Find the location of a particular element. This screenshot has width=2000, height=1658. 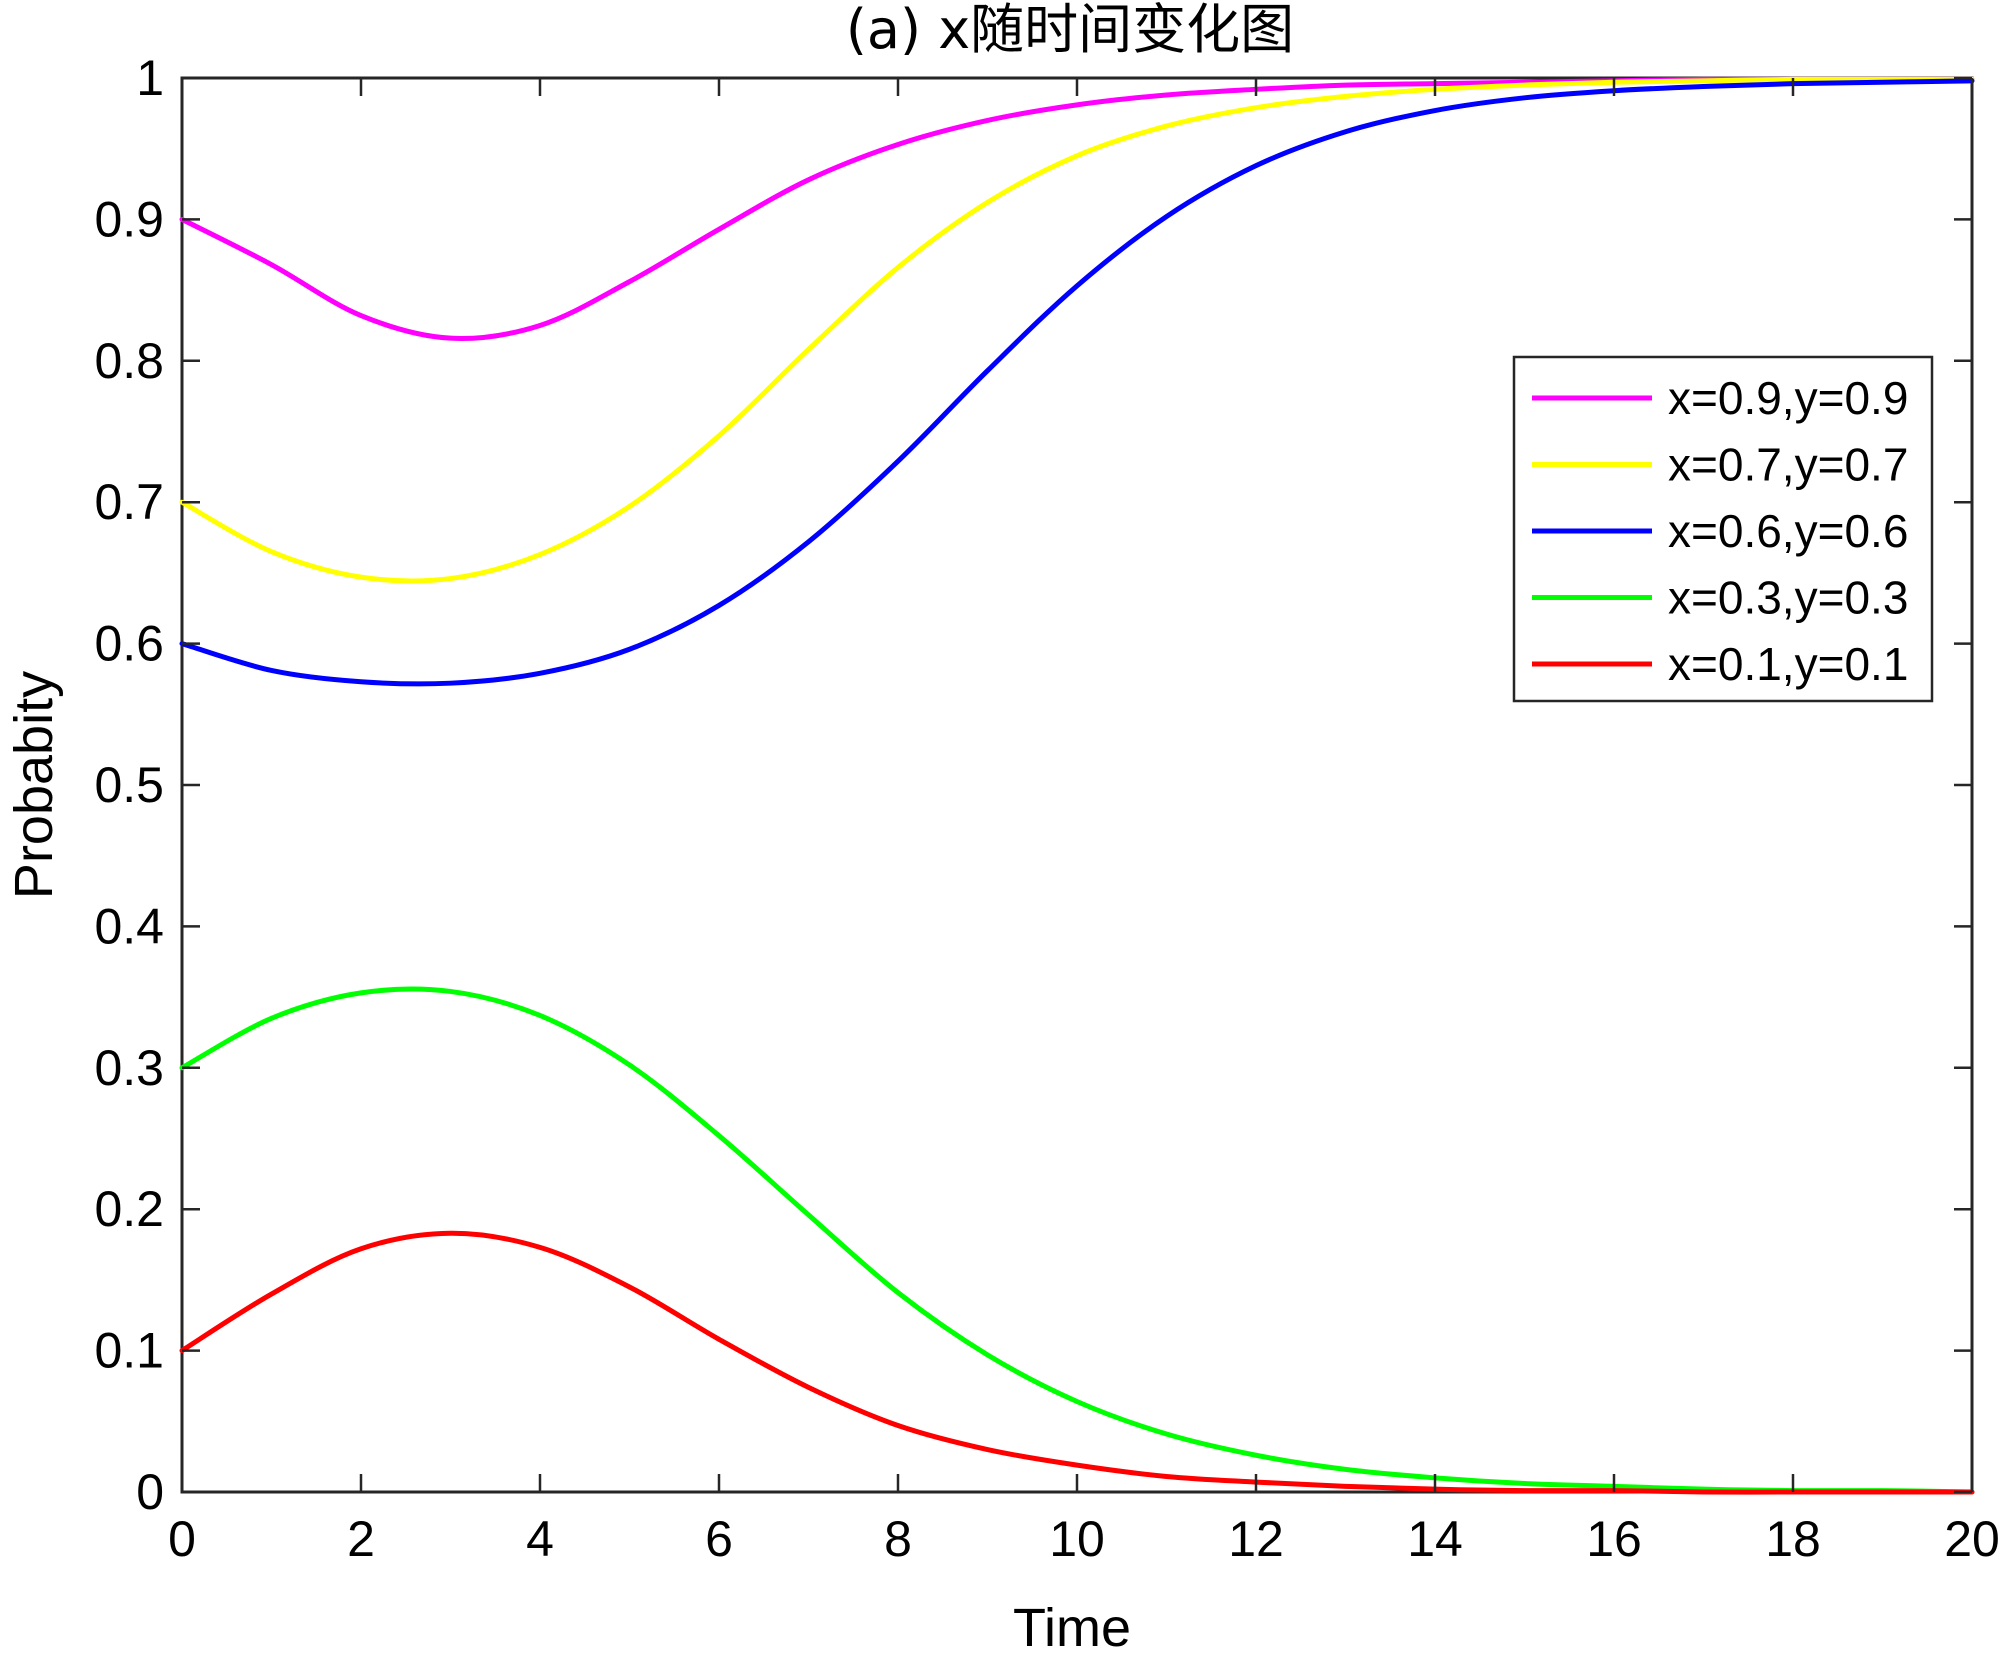

y-tick-label: 0.5 is located at coordinates (129, 785).